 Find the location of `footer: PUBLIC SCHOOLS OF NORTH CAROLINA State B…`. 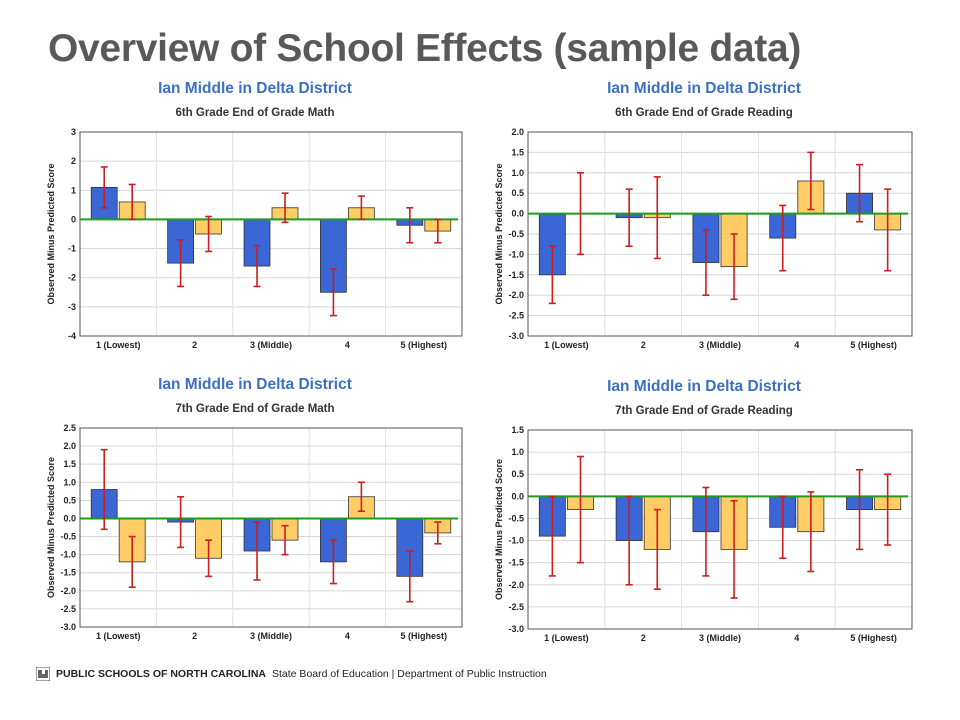

footer: PUBLIC SCHOOLS OF NORTH CAROLINA State B… is located at coordinates (291, 674).